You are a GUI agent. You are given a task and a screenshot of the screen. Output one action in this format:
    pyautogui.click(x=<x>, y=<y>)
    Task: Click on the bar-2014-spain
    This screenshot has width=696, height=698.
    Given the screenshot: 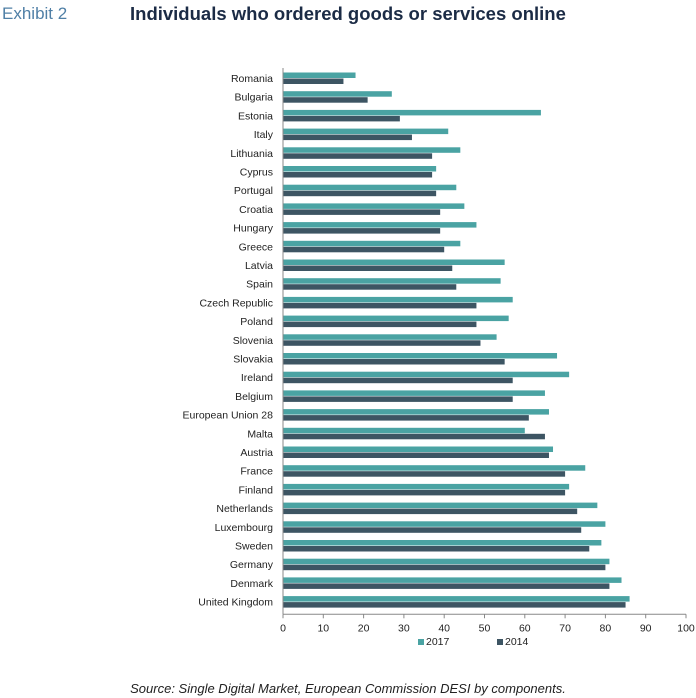 What is the action you would take?
    pyautogui.click(x=370, y=287)
    